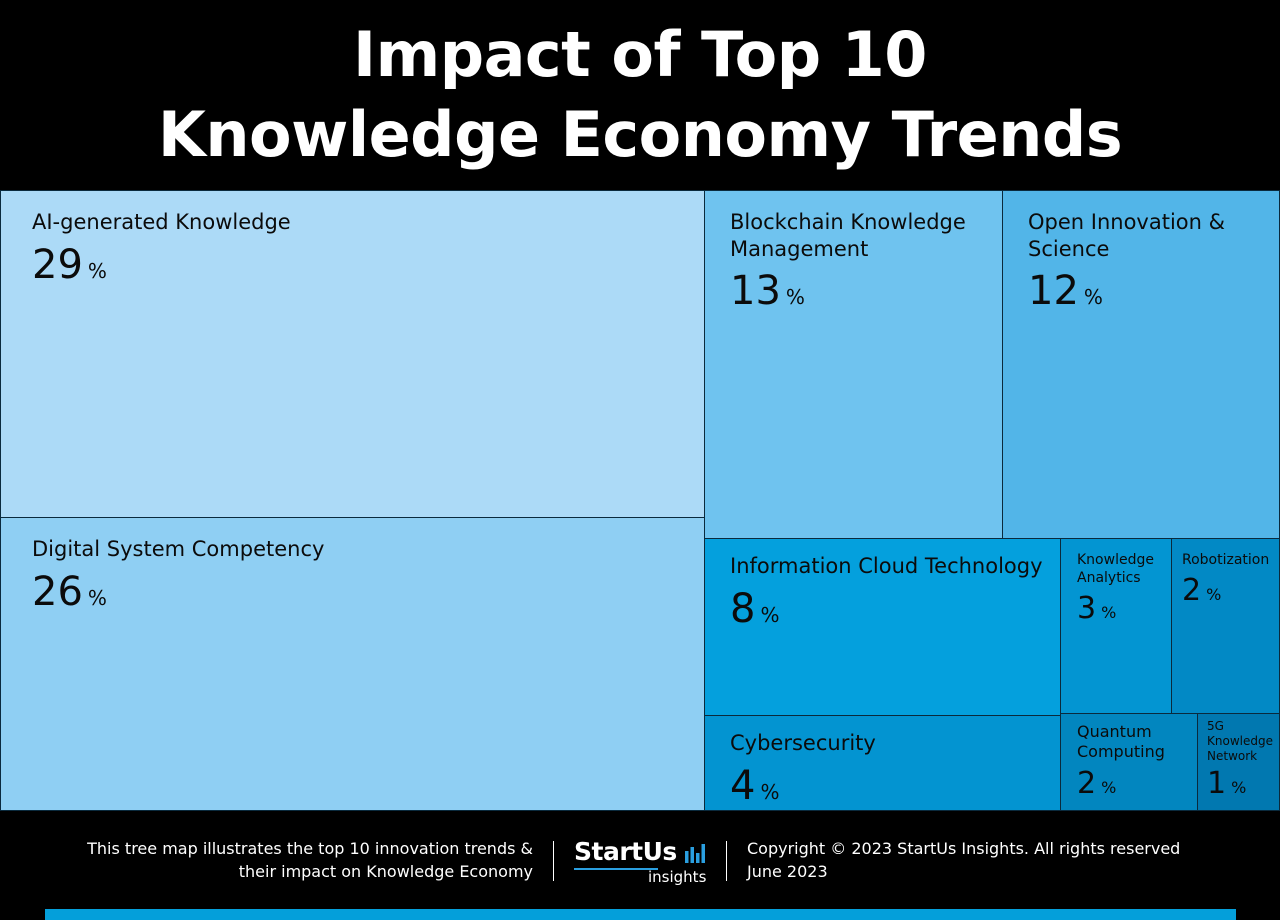 This screenshot has height=920, width=1280. What do you see at coordinates (848, 235) in the screenshot?
I see `tile-label: Blockchain Knowledge Management` at bounding box center [848, 235].